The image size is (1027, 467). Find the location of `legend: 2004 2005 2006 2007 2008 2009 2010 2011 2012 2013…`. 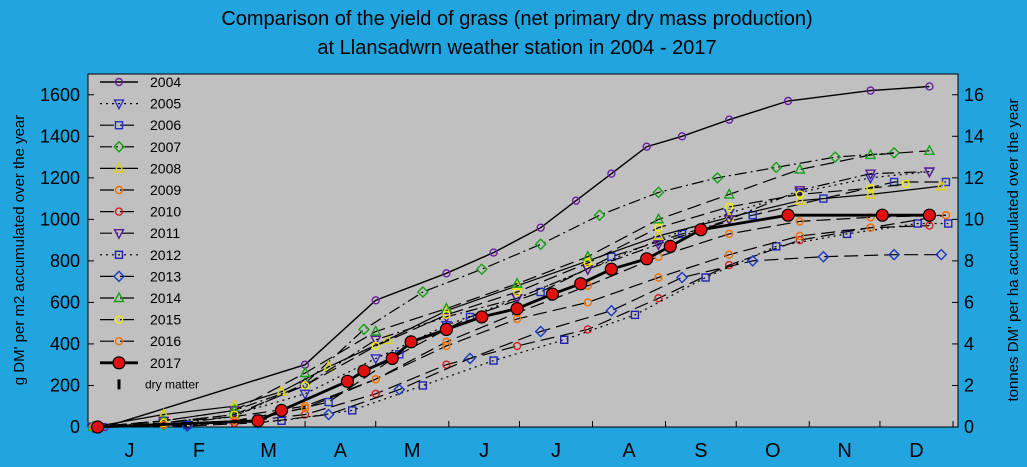

legend: 2004 2005 2006 2007 2008 2009 2010 2011 2012 2013… is located at coordinates (149, 232).